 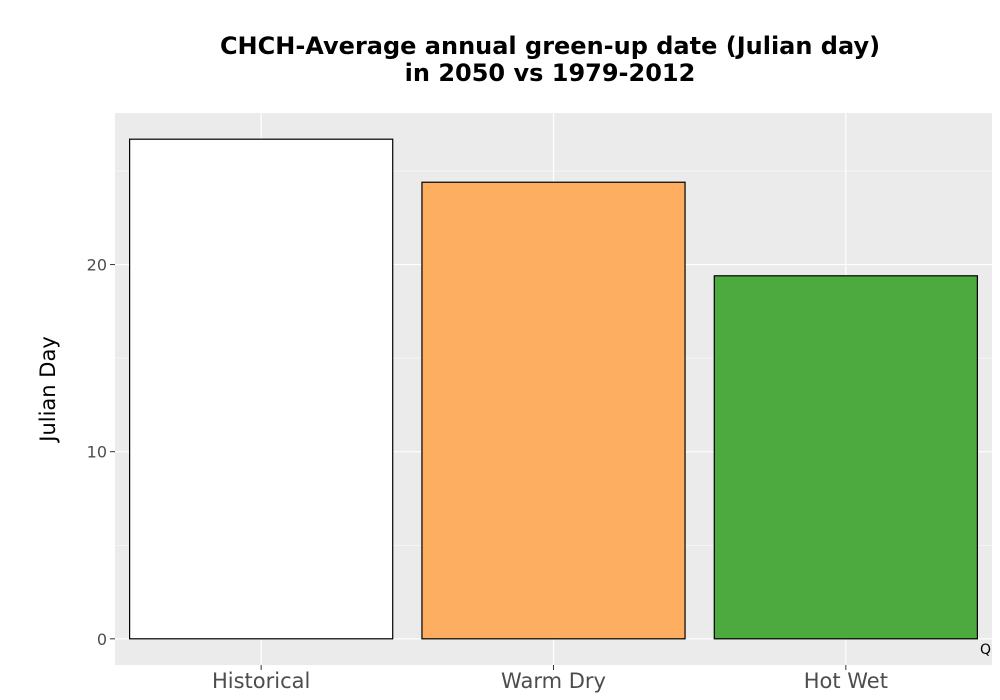 I want to click on y-tick-label: 10, so click(x=97, y=452).